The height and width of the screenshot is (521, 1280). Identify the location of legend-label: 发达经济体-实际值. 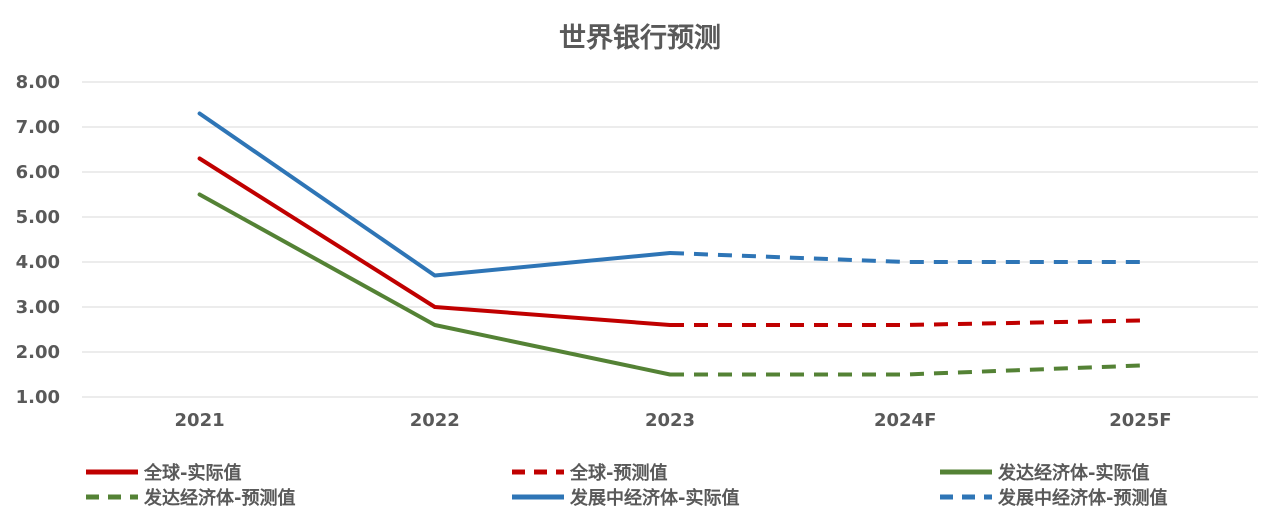
(1073, 473).